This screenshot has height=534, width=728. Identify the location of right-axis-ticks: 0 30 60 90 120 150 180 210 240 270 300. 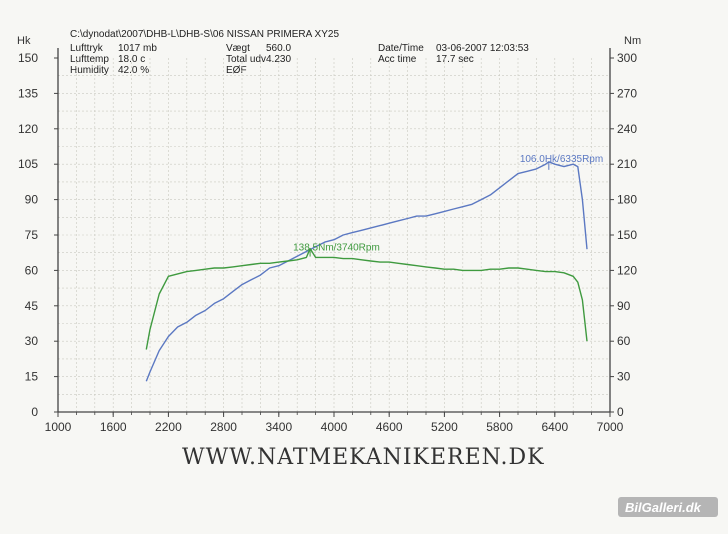
(623, 235).